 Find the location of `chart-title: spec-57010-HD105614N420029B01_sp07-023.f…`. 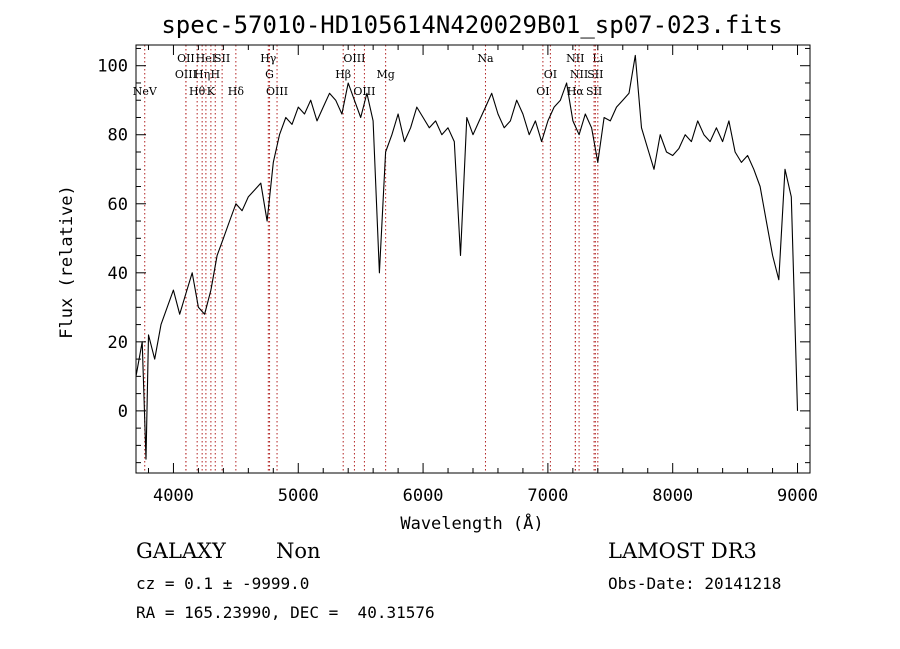

chart-title: spec-57010-HD105614N420029B01_sp07-023.f… is located at coordinates (471, 25).